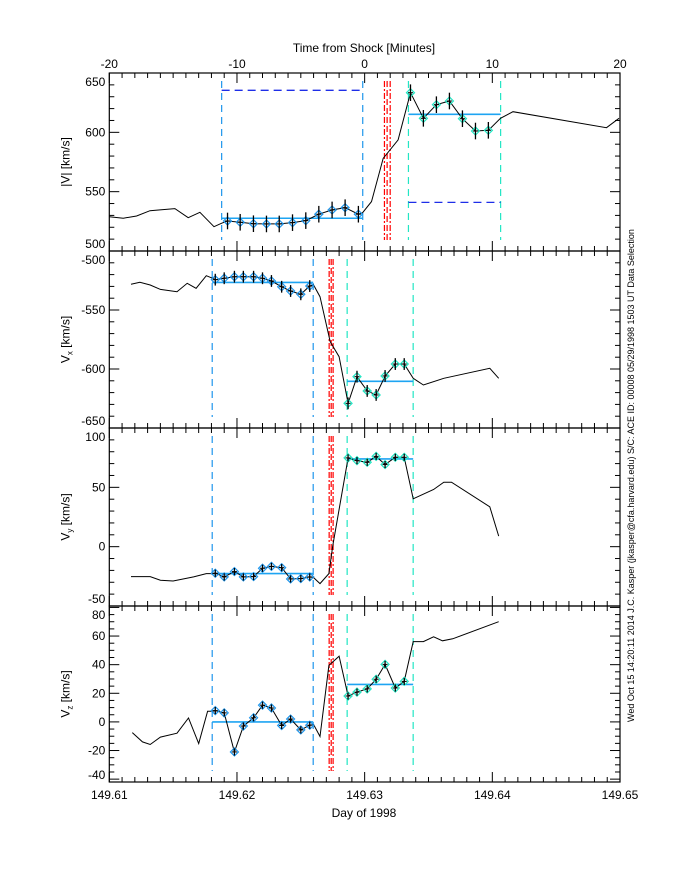 The image size is (680, 880). I want to click on x-tick-label: 149.64, so click(492, 795).